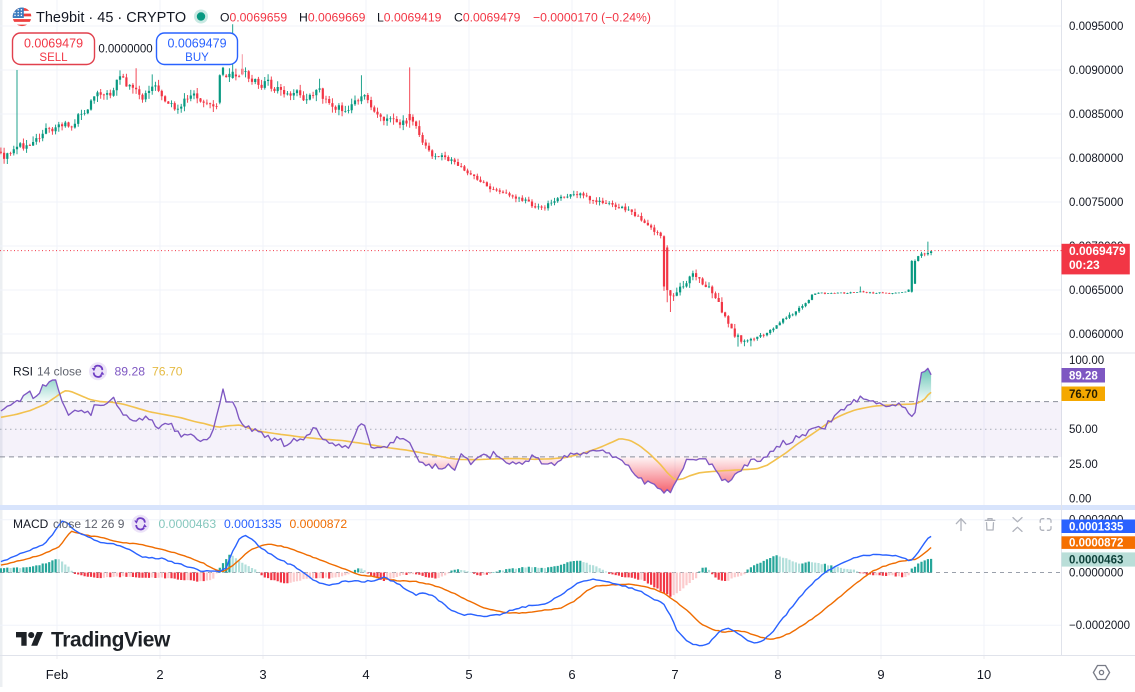  Describe the element at coordinates (1096, 71) in the screenshot. I see `svg-text: 0.0090000` at that location.